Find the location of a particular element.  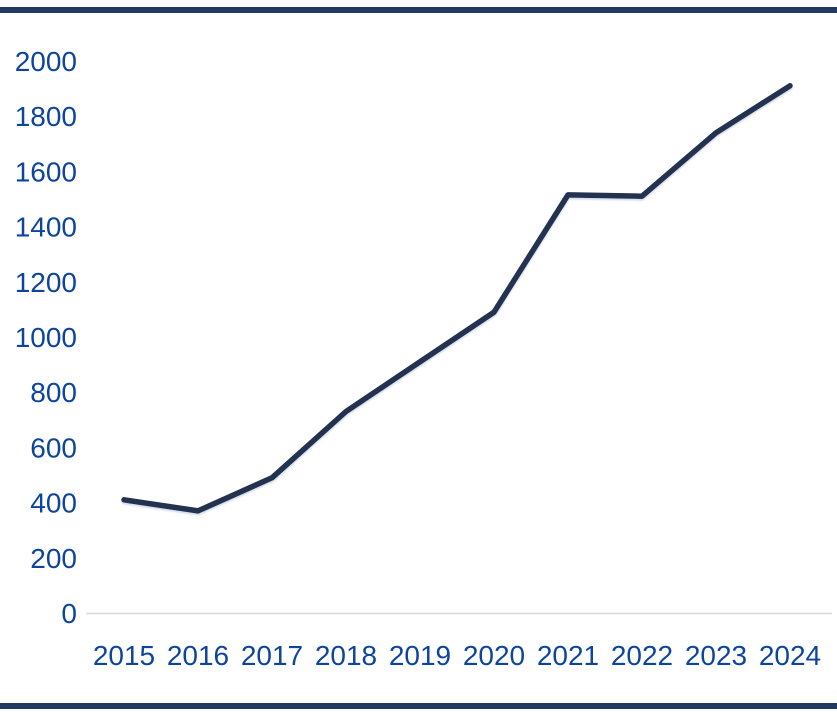

top-rule is located at coordinates (418, 10).